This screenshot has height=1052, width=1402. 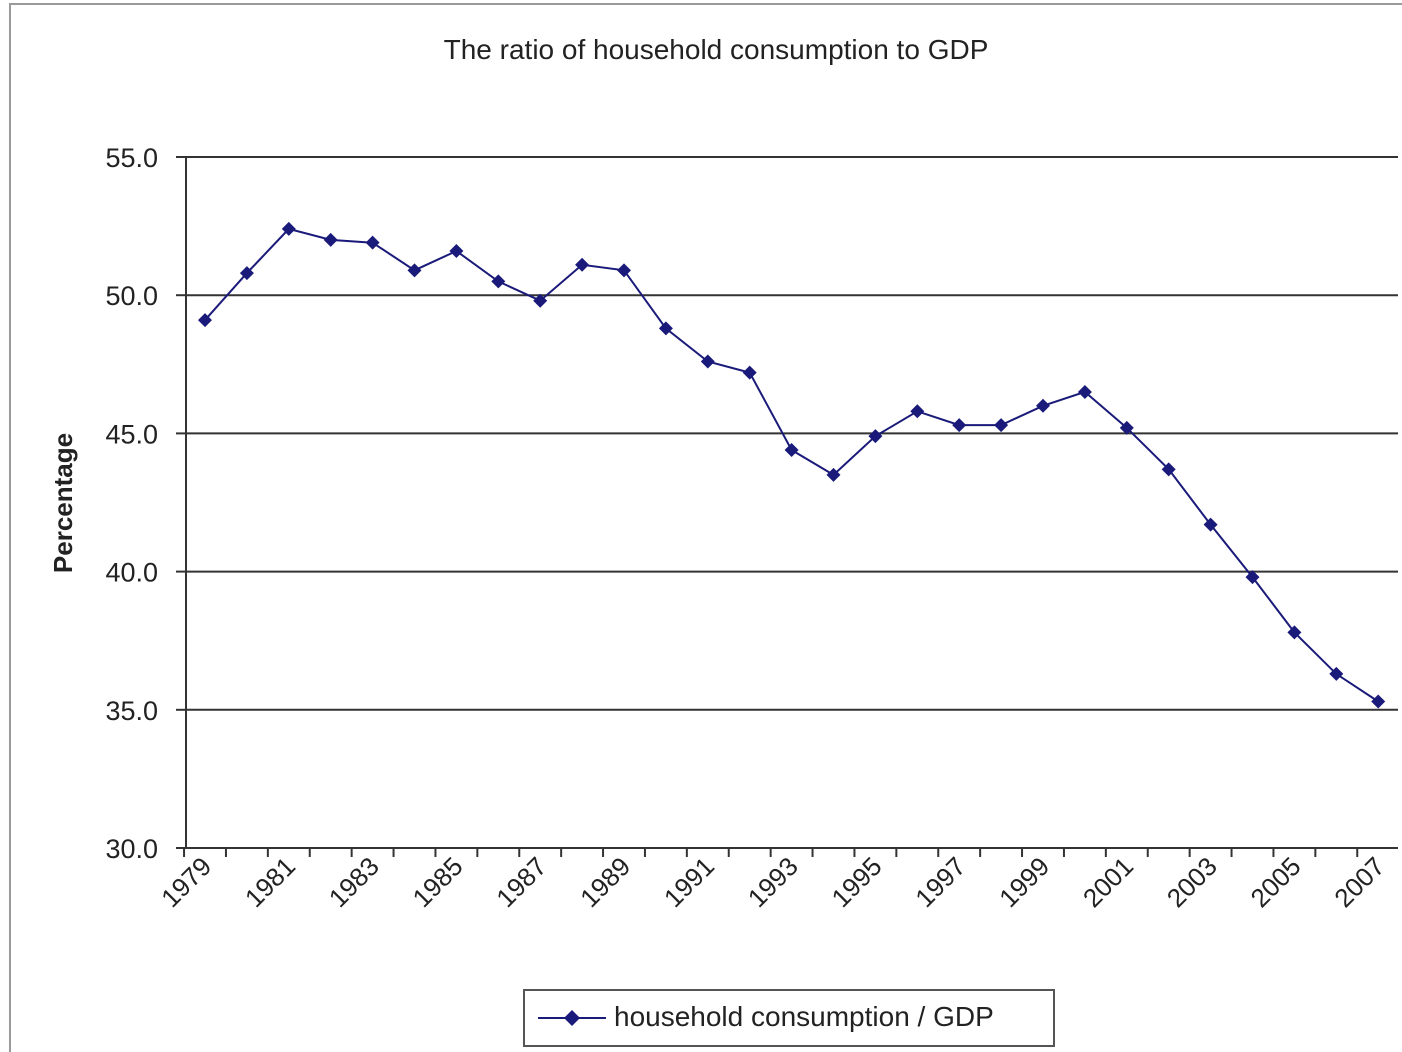 I want to click on x-tick-label: 1997, so click(x=940, y=882).